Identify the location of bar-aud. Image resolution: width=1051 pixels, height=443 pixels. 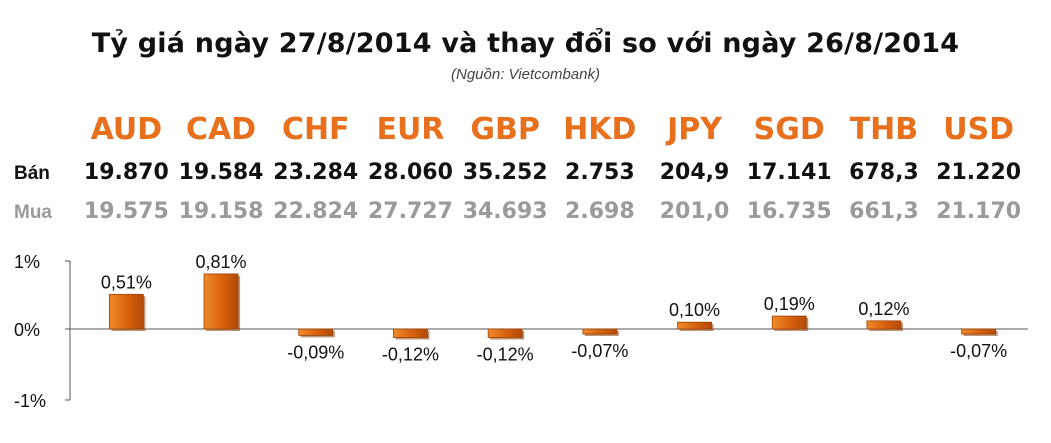
(127, 312).